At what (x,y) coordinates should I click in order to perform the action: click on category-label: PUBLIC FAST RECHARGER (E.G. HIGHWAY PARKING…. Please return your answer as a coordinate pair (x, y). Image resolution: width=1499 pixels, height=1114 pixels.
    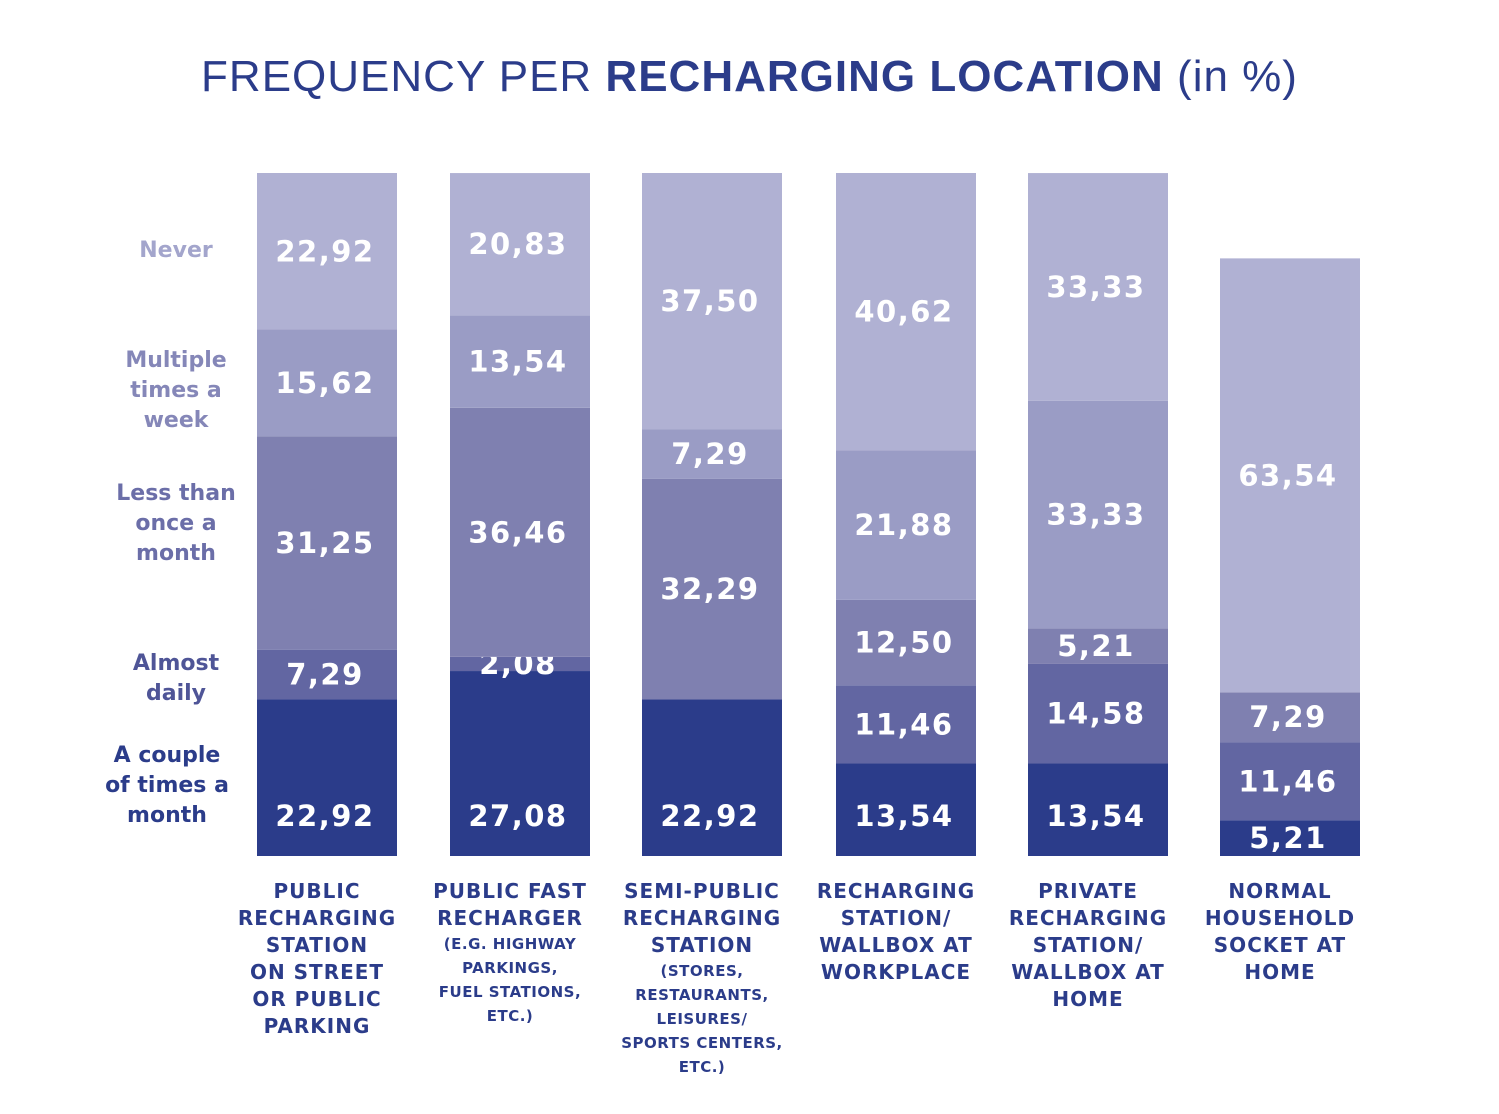
    Looking at the image, I should click on (510, 953).